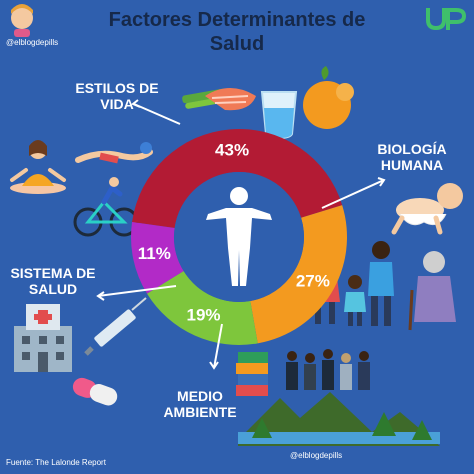 The image size is (474, 474). Describe the element at coordinates (219, 99) in the screenshot. I see `food-icon` at that location.